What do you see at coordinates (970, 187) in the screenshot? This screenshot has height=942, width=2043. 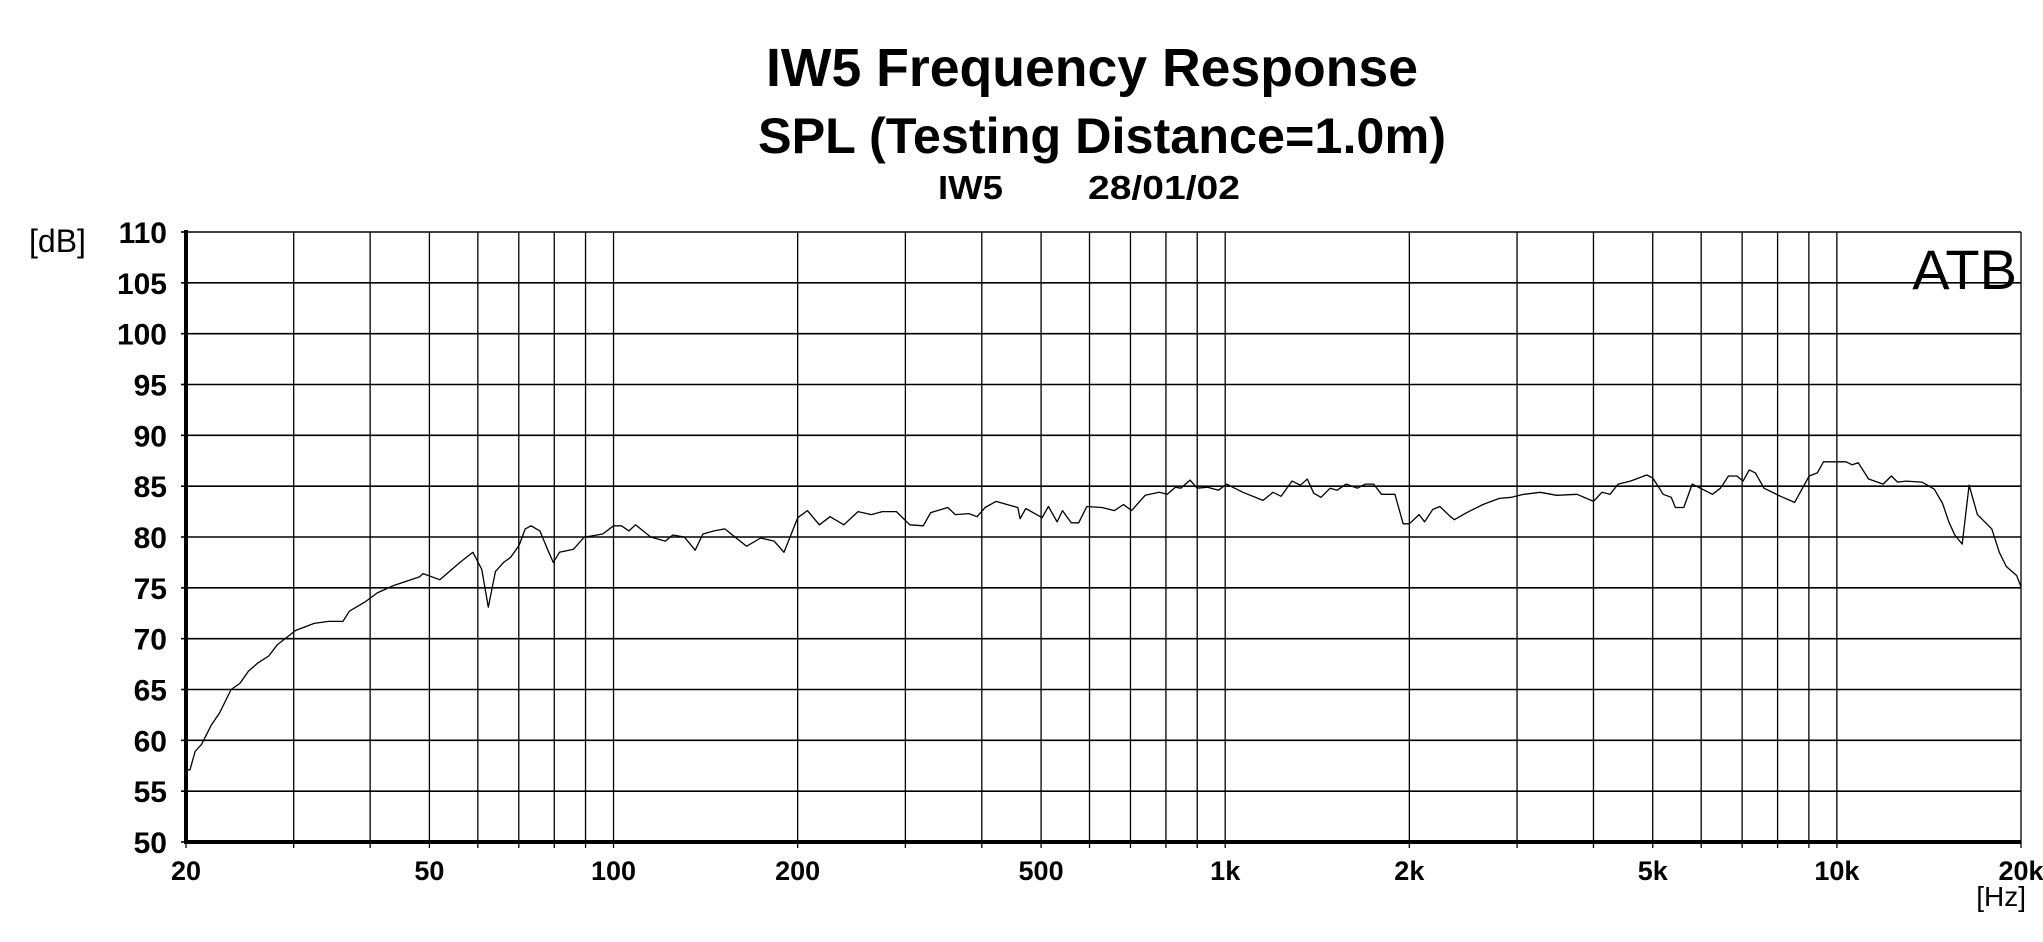 I see `info-model: IW5` at bounding box center [970, 187].